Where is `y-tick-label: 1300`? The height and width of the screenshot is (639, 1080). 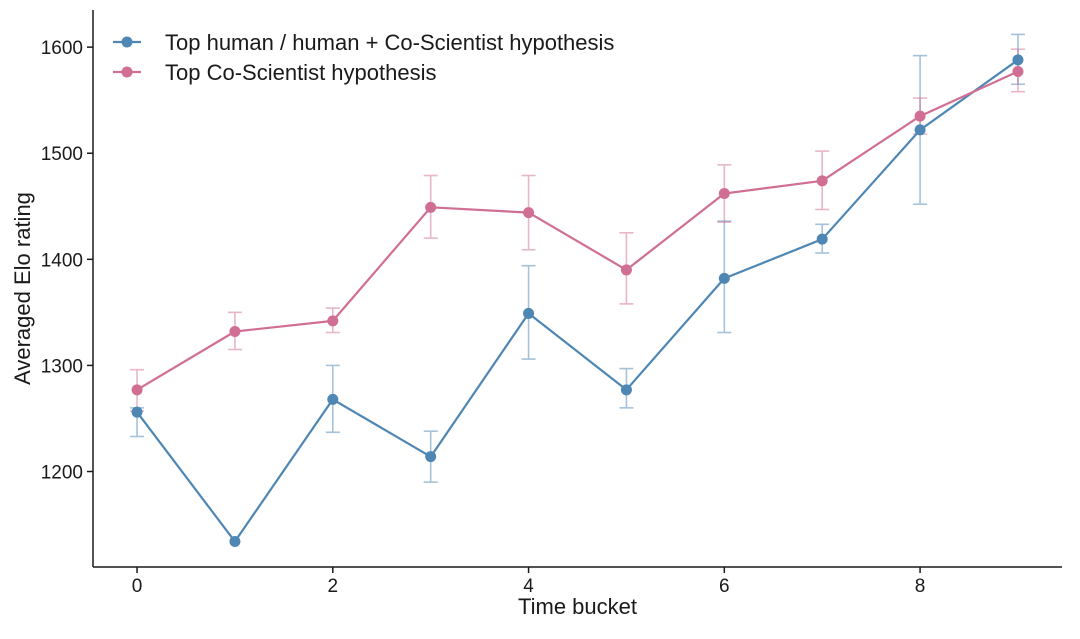
y-tick-label: 1300 is located at coordinates (62, 366).